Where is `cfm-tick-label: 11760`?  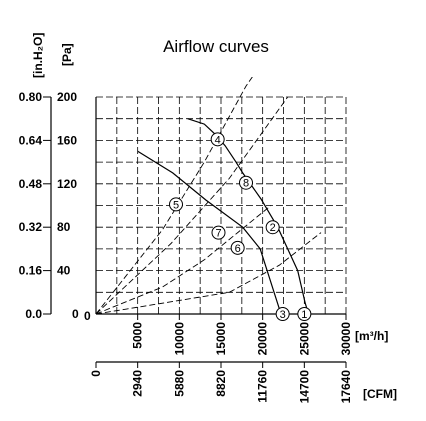
cfm-tick-label: 11760 is located at coordinates (263, 386).